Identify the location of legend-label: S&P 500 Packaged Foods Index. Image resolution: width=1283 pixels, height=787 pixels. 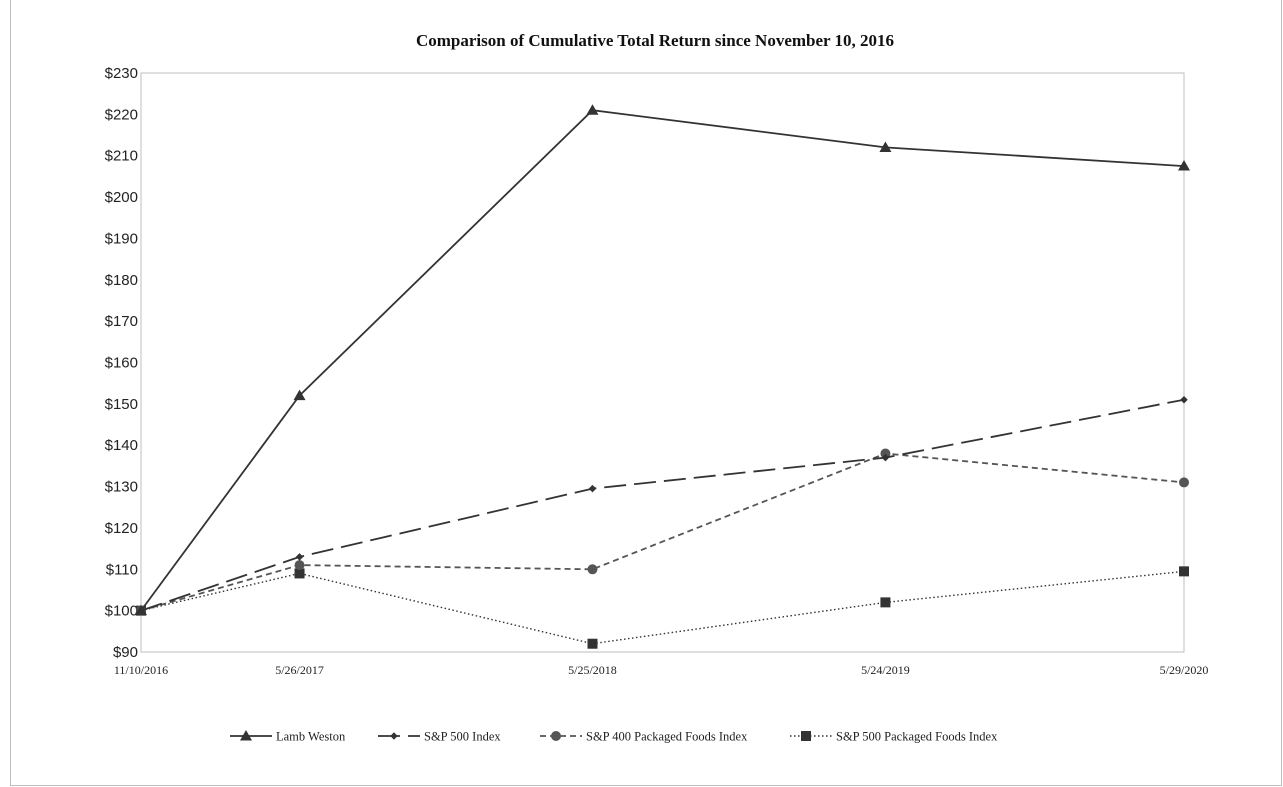
(917, 737).